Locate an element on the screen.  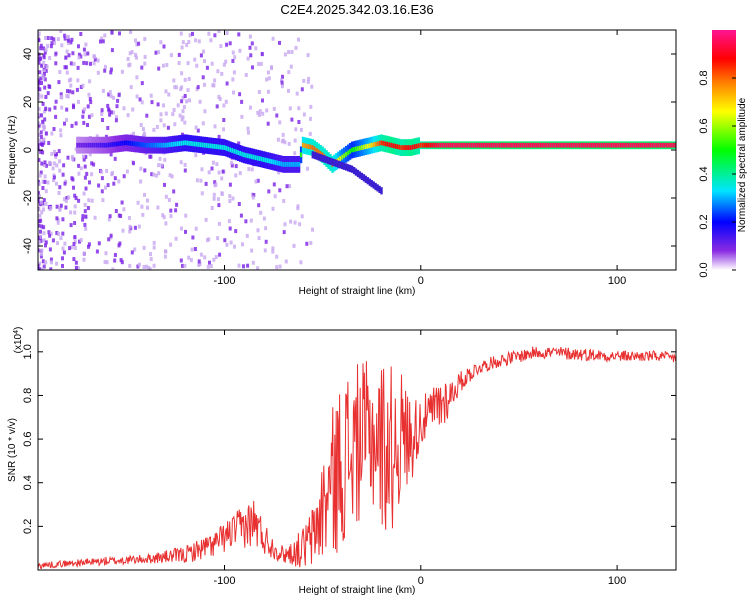
snr-y-tick-label: 1.0 is located at coordinates (28, 351).